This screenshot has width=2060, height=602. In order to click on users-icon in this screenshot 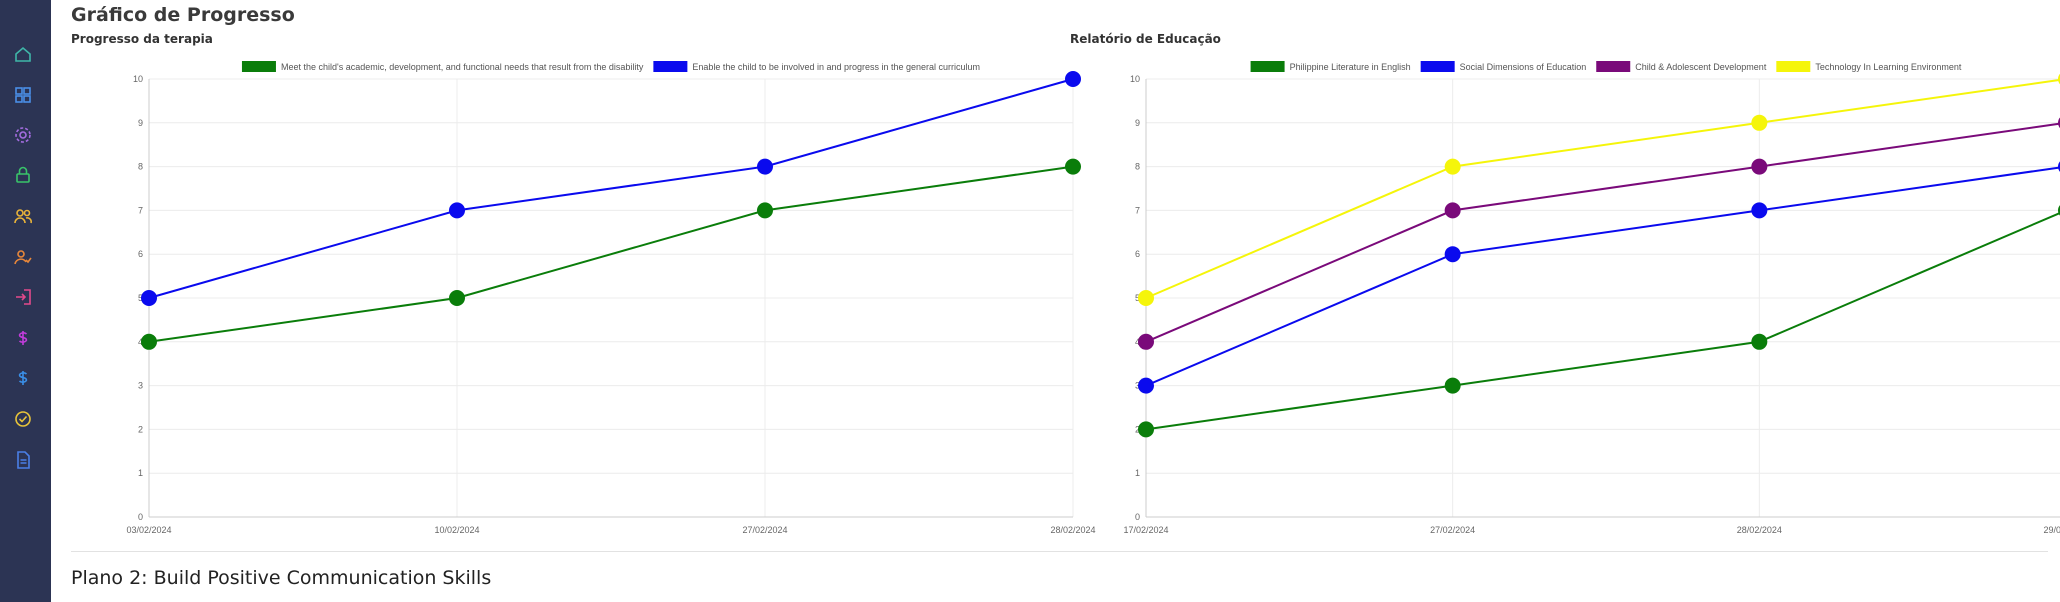, I will do `click(23, 216)`.